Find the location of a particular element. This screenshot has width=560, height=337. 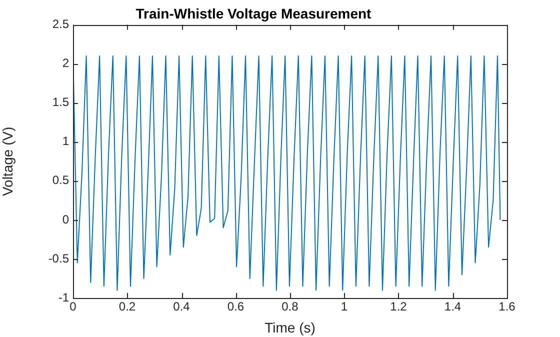

x-tick-label: 1 is located at coordinates (344, 307).